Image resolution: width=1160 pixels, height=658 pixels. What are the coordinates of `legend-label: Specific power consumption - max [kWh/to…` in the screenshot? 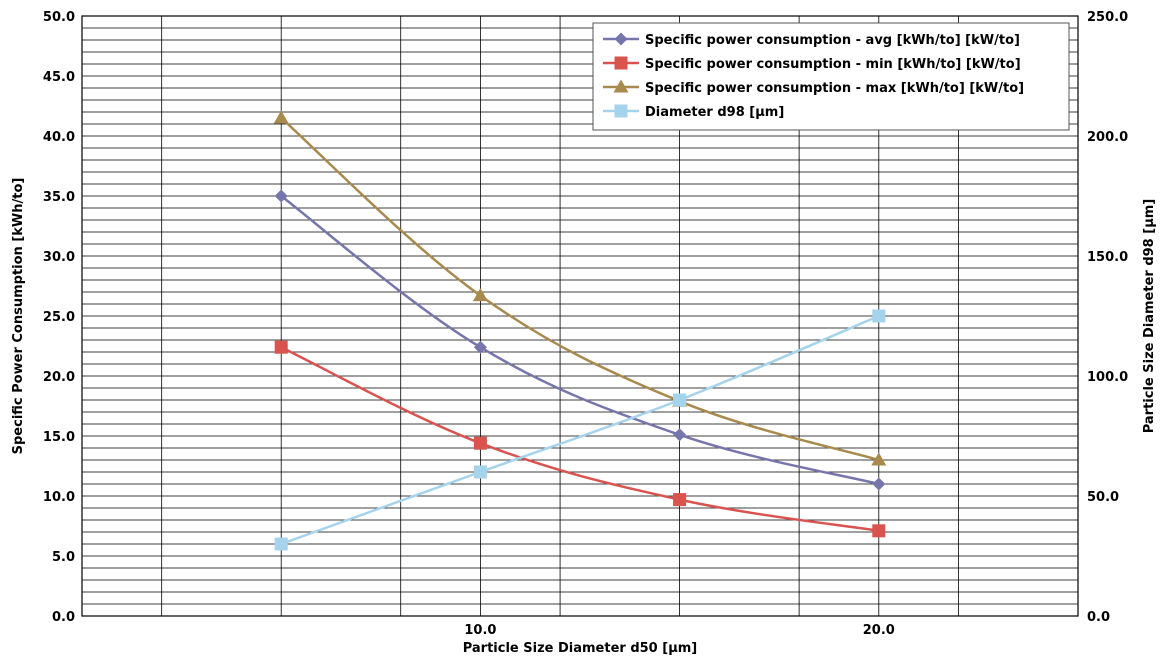 It's located at (834, 88).